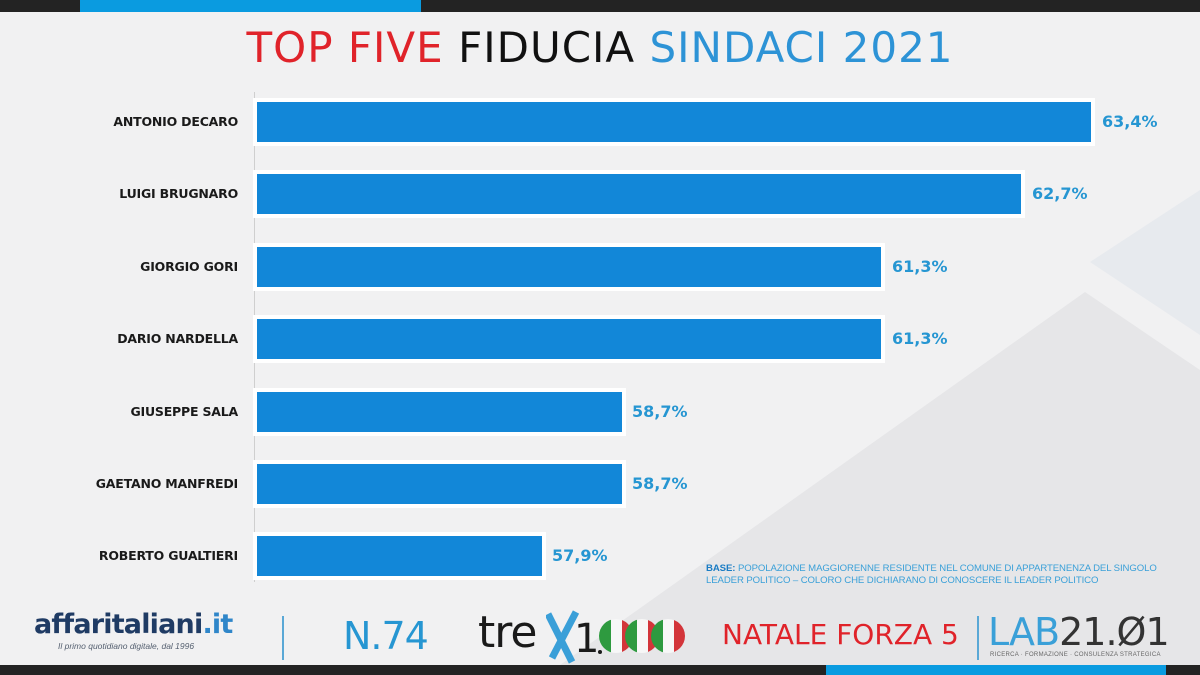 This screenshot has width=1200, height=675. What do you see at coordinates (507, 632) in the screenshot?
I see `trex-word: tre` at bounding box center [507, 632].